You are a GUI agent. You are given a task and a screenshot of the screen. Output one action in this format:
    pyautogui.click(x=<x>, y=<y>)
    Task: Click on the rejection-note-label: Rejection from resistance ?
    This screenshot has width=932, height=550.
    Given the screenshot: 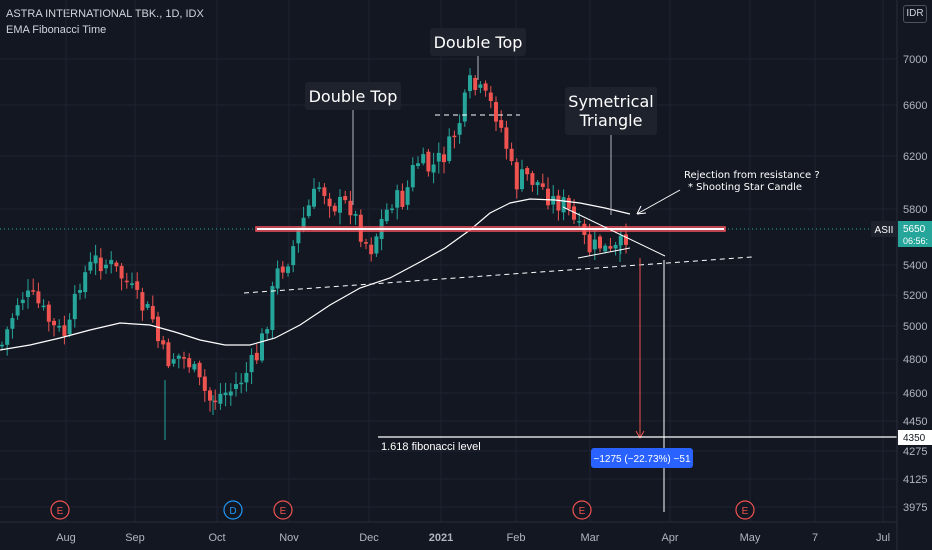 What is the action you would take?
    pyautogui.click(x=752, y=175)
    